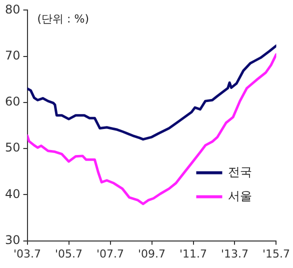 The width and height of the screenshot is (293, 268). I want to click on x-tick-label: '13.7, so click(234, 253).